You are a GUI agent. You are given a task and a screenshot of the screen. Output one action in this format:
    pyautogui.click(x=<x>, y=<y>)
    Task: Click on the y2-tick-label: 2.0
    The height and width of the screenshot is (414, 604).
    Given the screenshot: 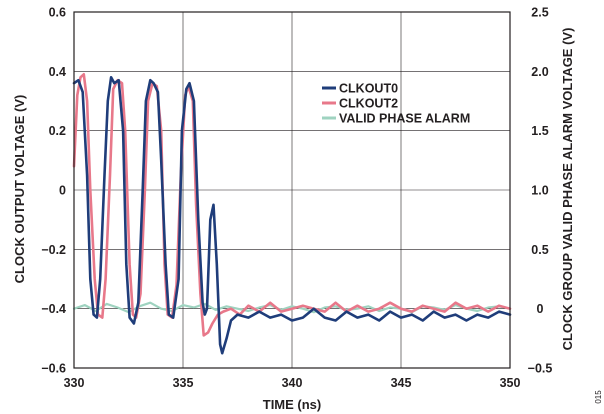 What is the action you would take?
    pyautogui.click(x=539, y=72)
    